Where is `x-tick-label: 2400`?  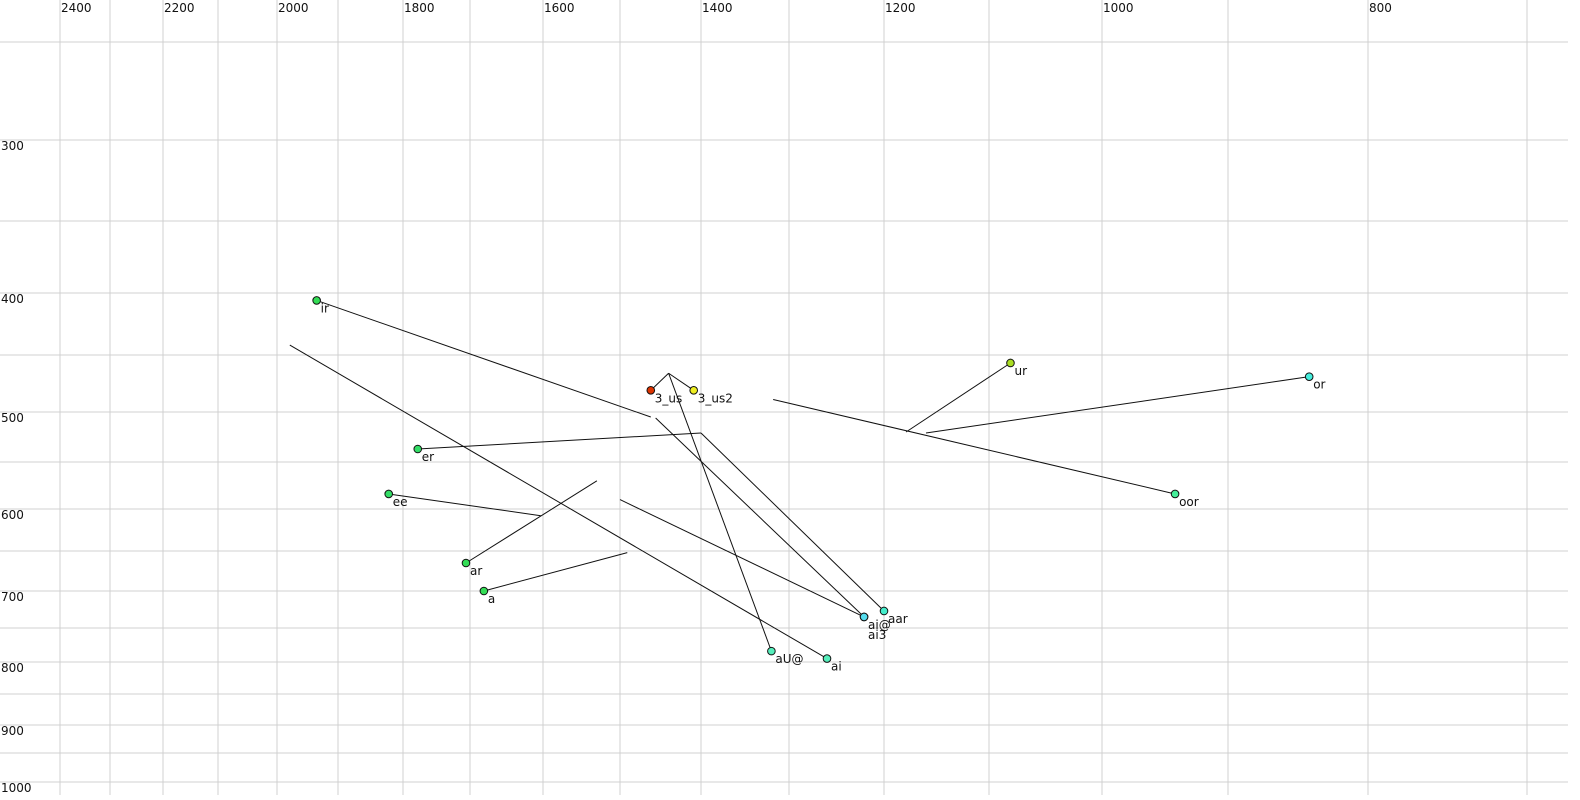
x-tick-label: 2400 is located at coordinates (76, 8).